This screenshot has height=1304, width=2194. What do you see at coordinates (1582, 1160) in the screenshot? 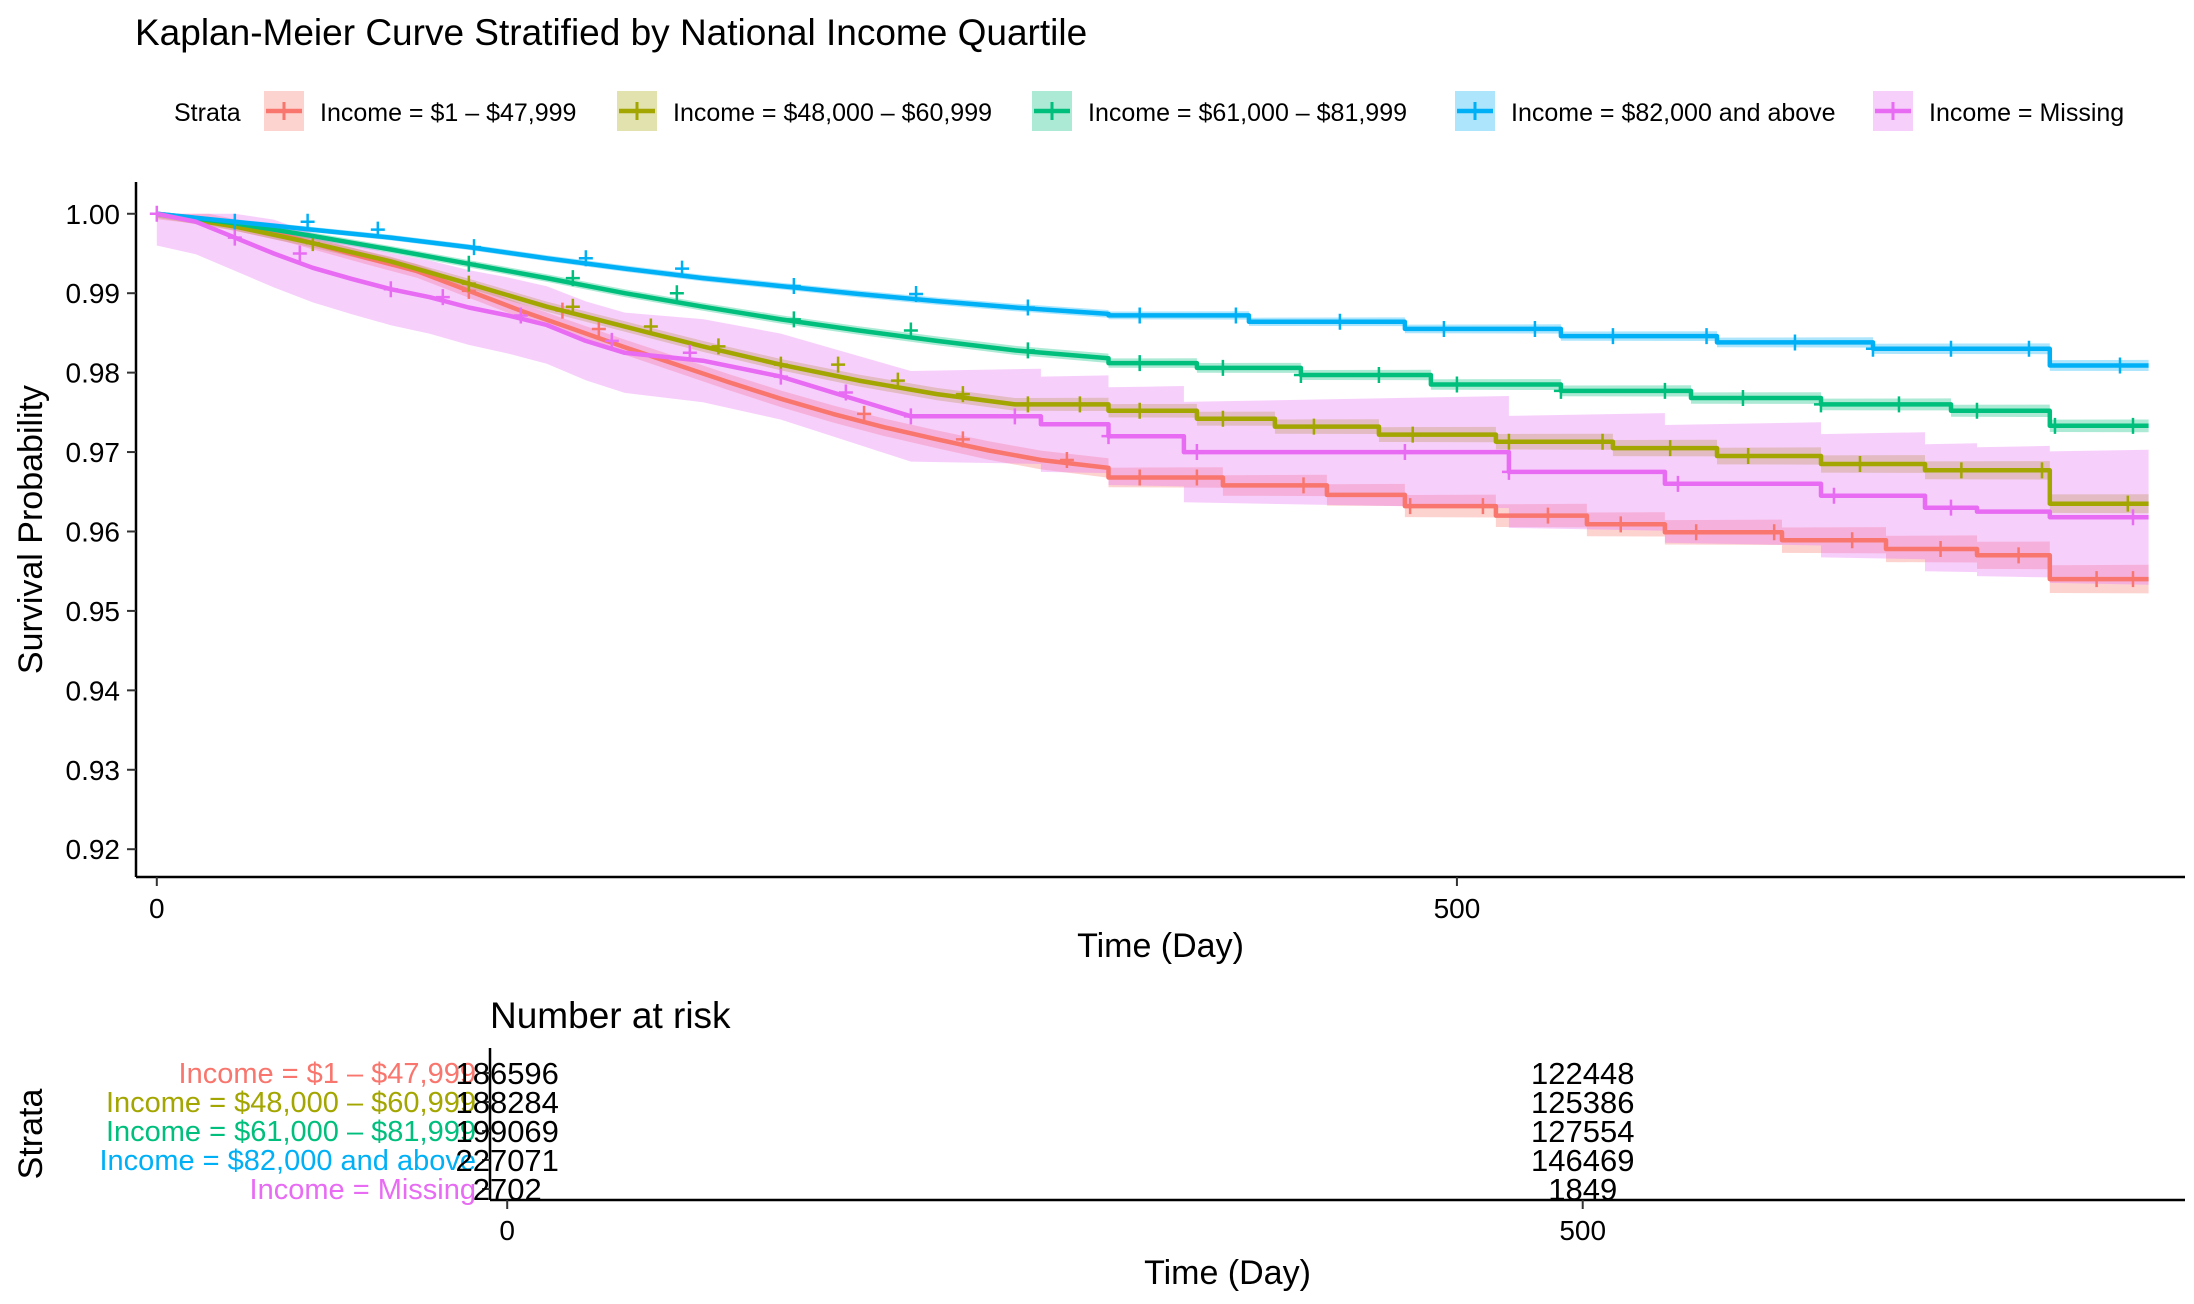
I see `risk-value: 146469` at bounding box center [1582, 1160].